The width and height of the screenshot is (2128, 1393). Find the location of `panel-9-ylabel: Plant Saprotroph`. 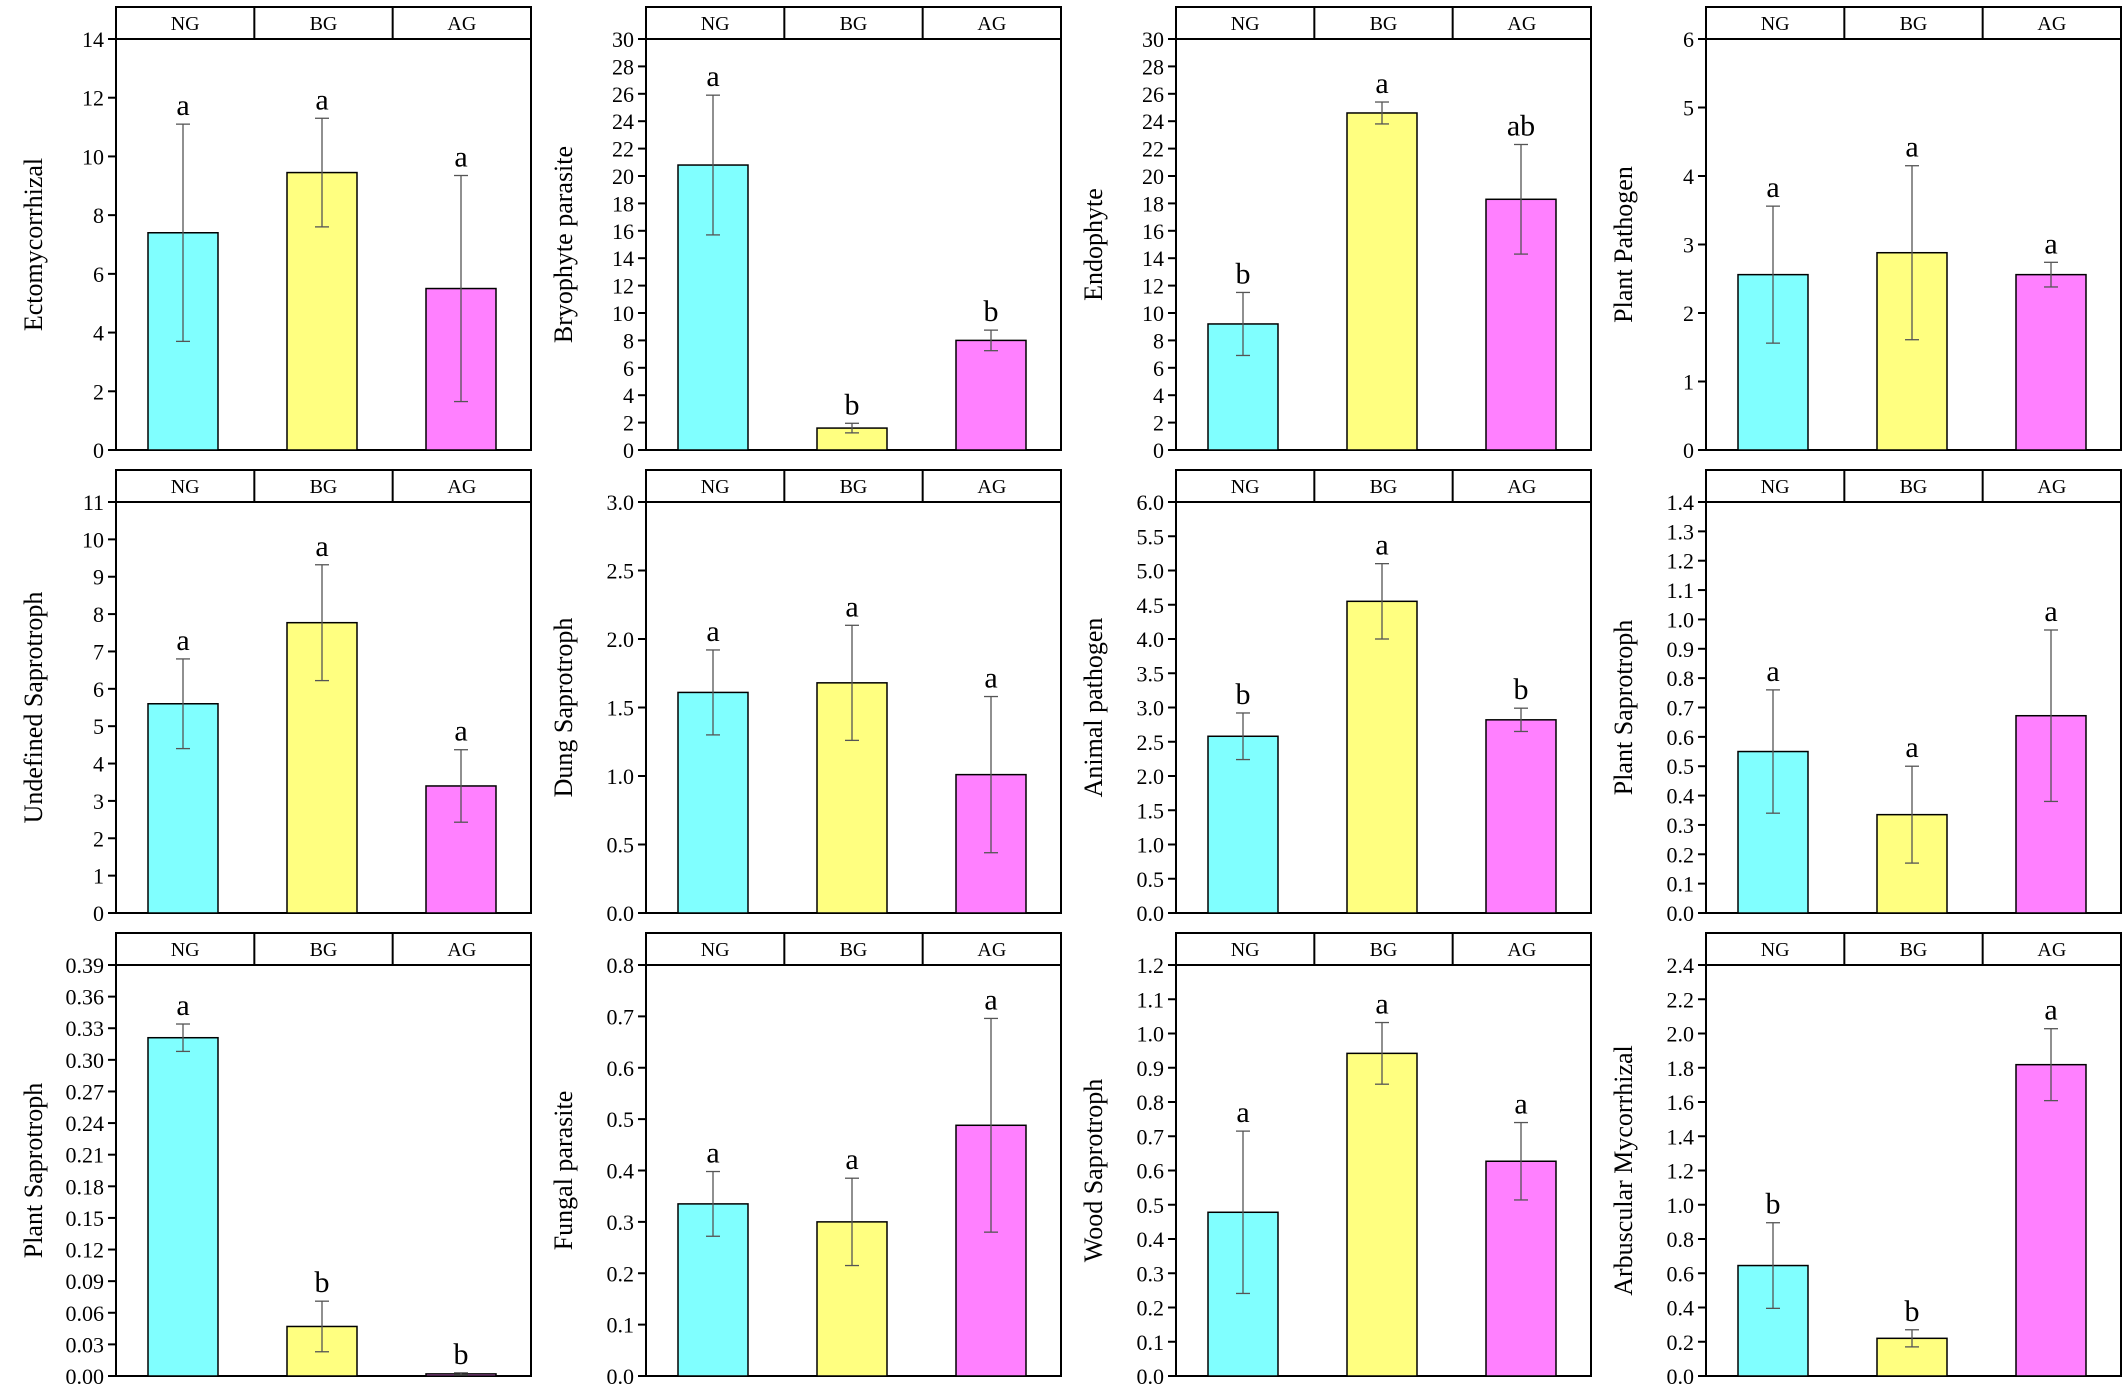

panel-9-ylabel: Plant Saprotroph is located at coordinates (33, 1171).